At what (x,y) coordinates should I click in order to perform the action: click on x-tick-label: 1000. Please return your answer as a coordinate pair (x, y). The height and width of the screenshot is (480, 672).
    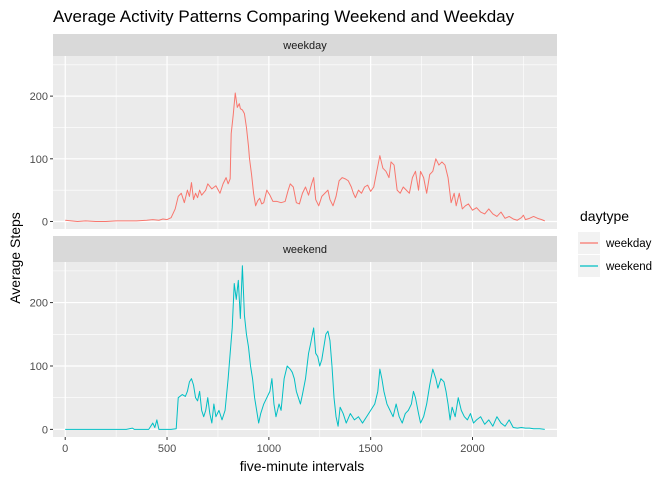
    Looking at the image, I should click on (269, 449).